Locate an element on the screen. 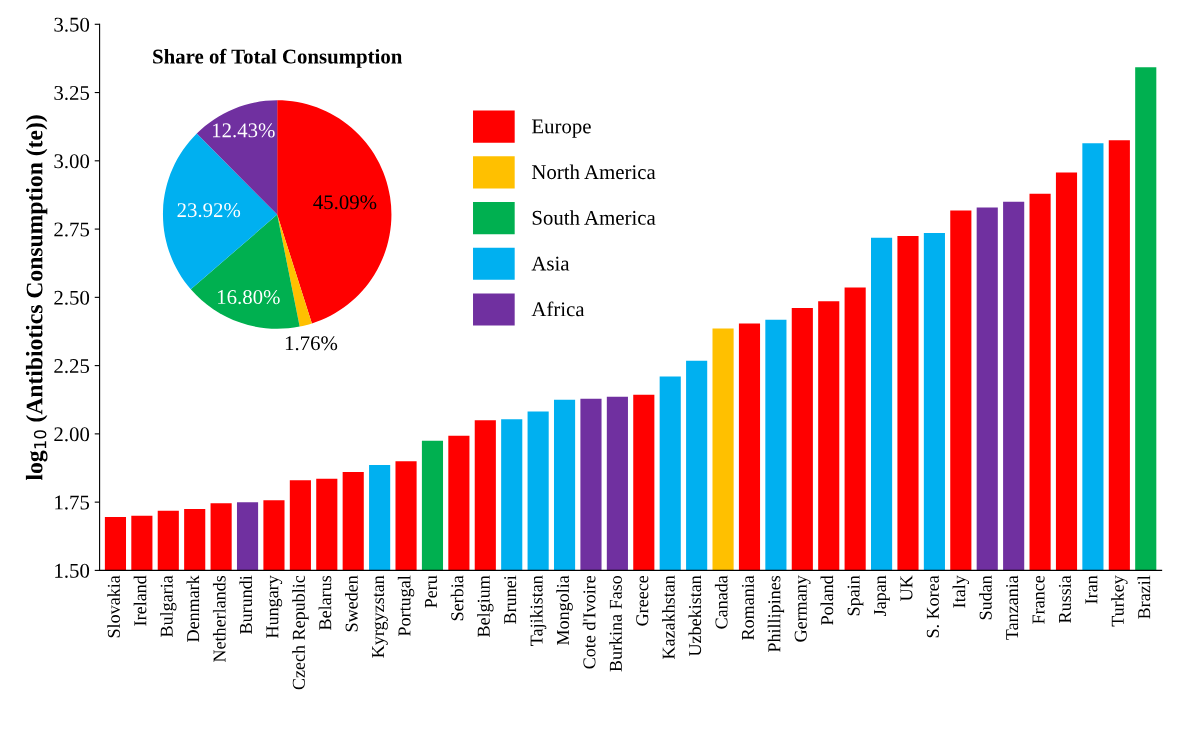 The width and height of the screenshot is (1200, 736). x-tick-label: Canada is located at coordinates (721, 602).